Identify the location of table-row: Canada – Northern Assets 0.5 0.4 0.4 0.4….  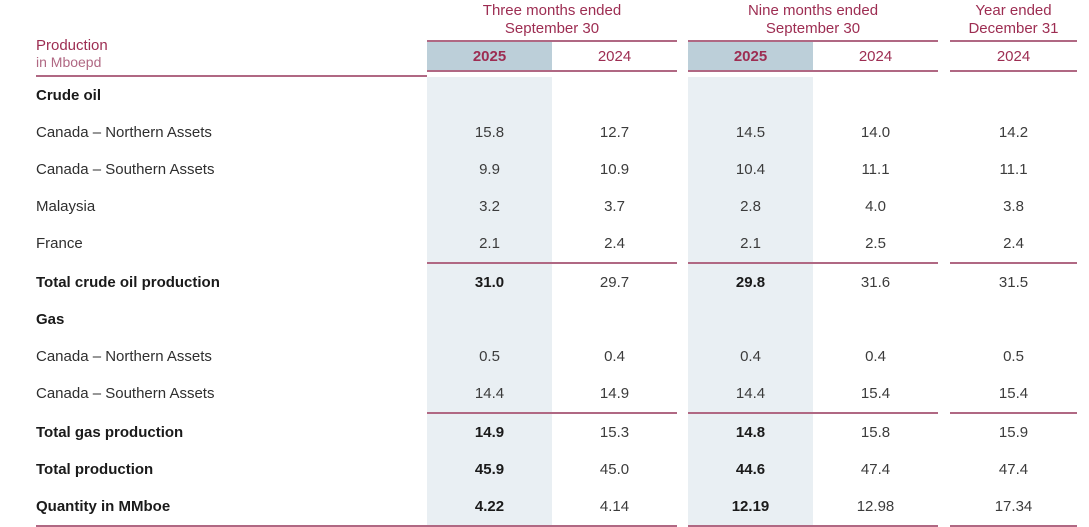
(544, 356).